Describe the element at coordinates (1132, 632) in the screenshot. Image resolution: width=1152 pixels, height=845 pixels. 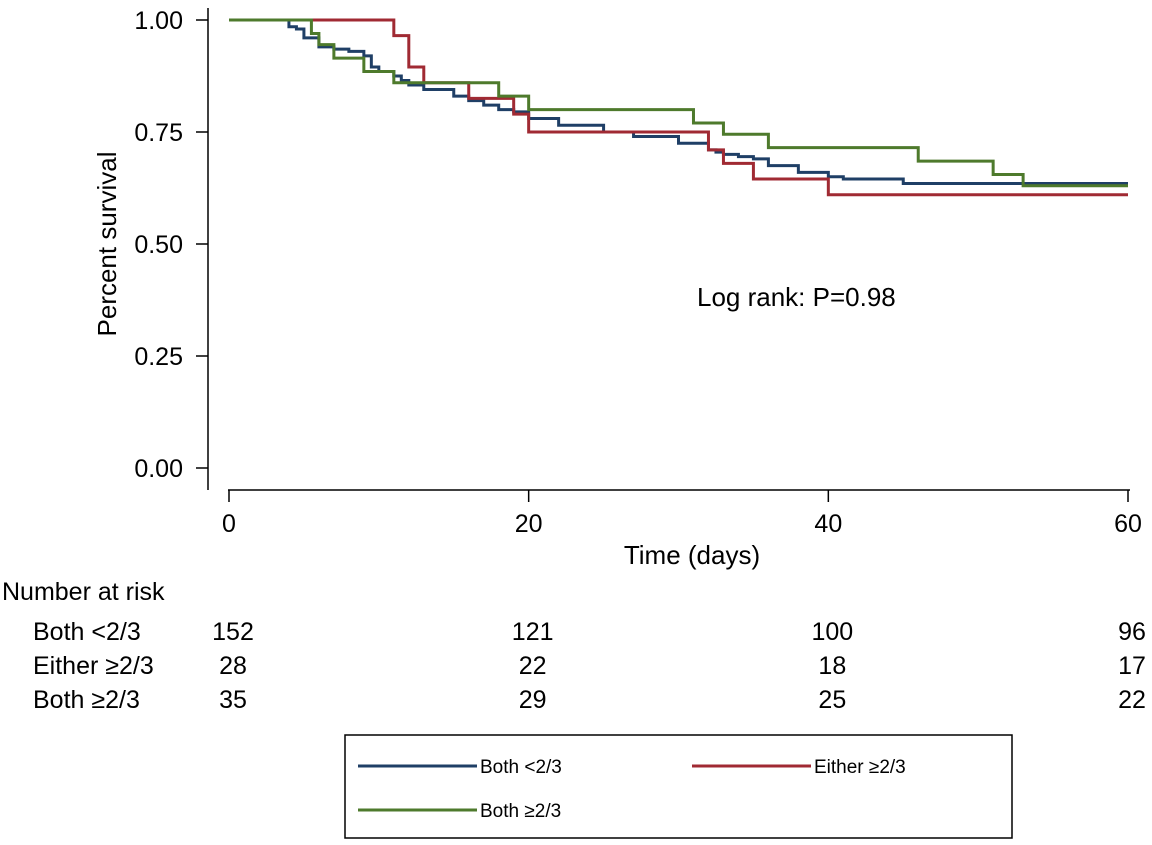
I see `risk-count: 96` at that location.